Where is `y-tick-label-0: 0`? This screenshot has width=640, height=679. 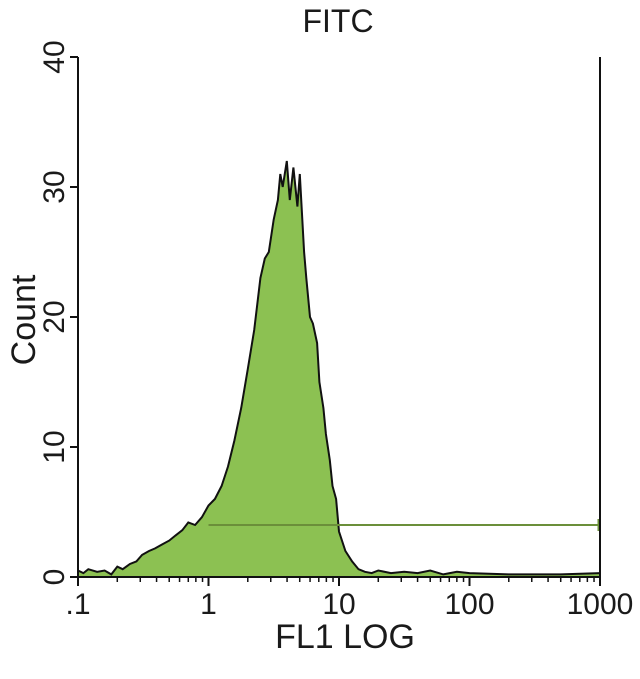
y-tick-label-0: 0 is located at coordinates (54, 577).